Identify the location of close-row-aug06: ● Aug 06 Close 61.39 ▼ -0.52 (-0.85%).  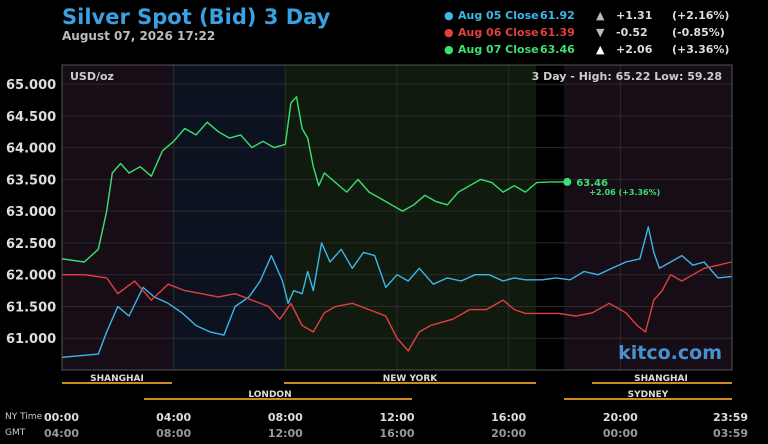
(600, 34).